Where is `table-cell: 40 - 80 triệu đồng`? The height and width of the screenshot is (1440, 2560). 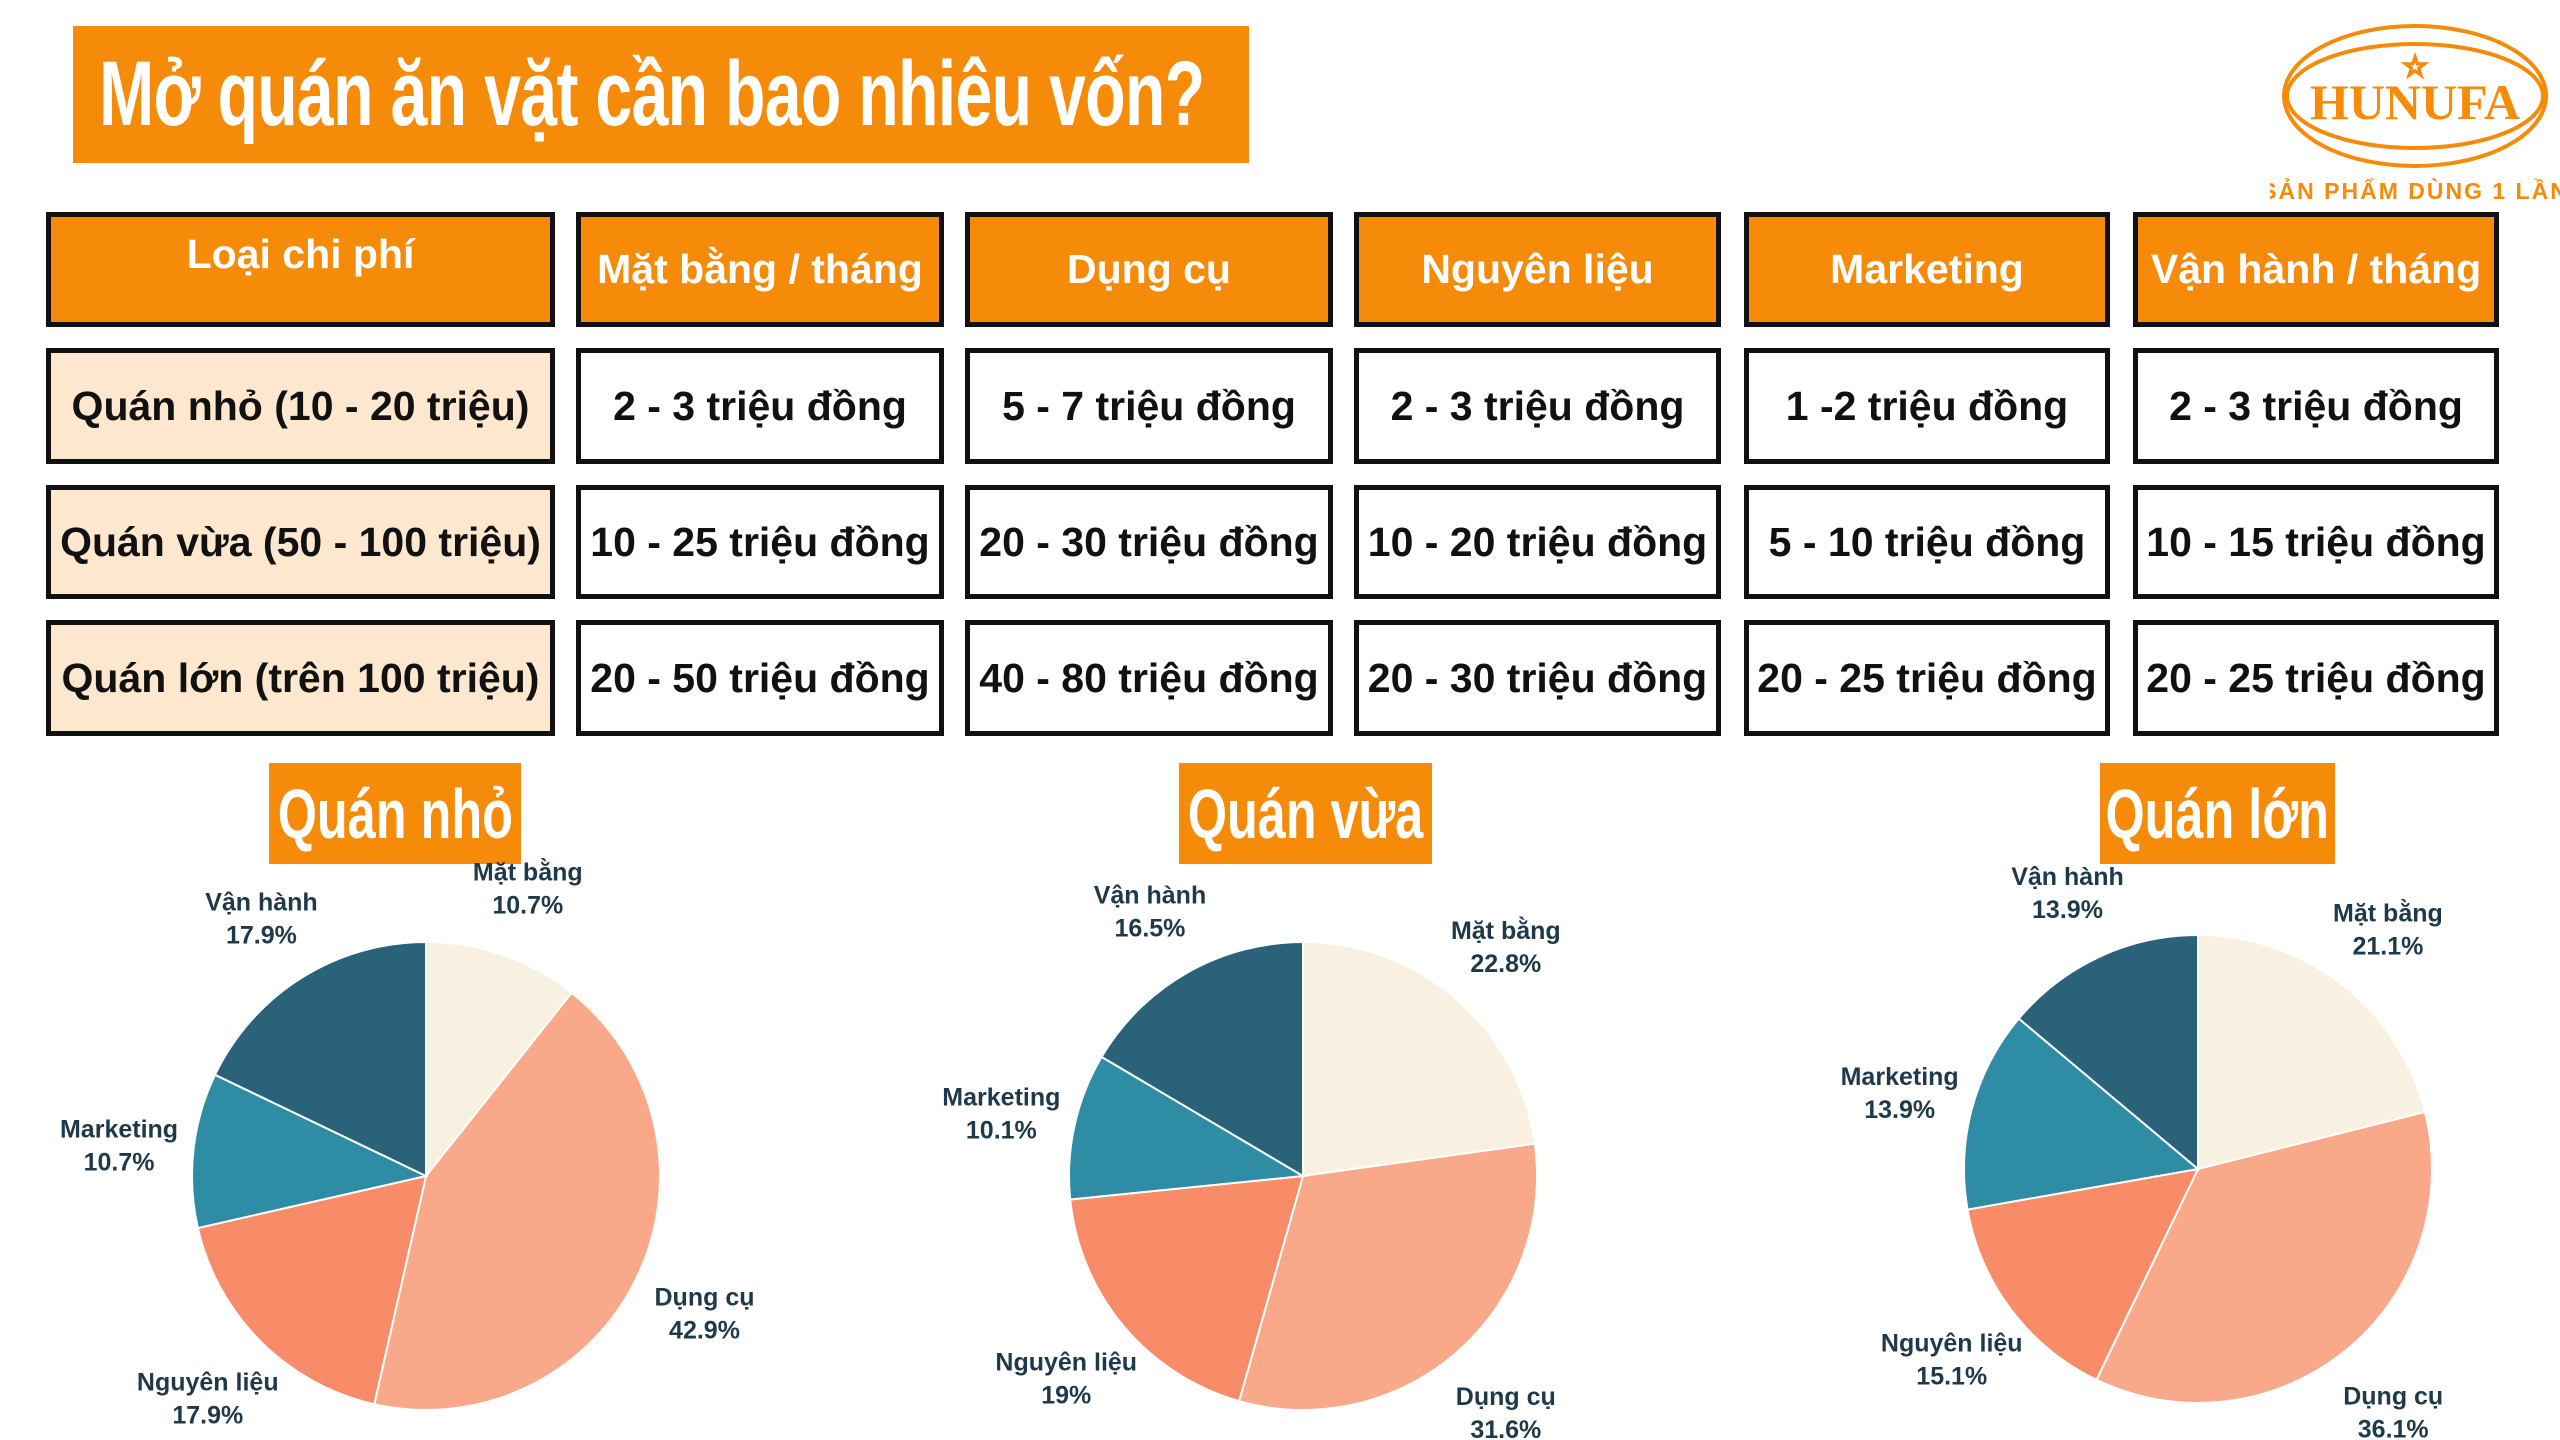
table-cell: 40 - 80 triệu đồng is located at coordinates (1149, 678).